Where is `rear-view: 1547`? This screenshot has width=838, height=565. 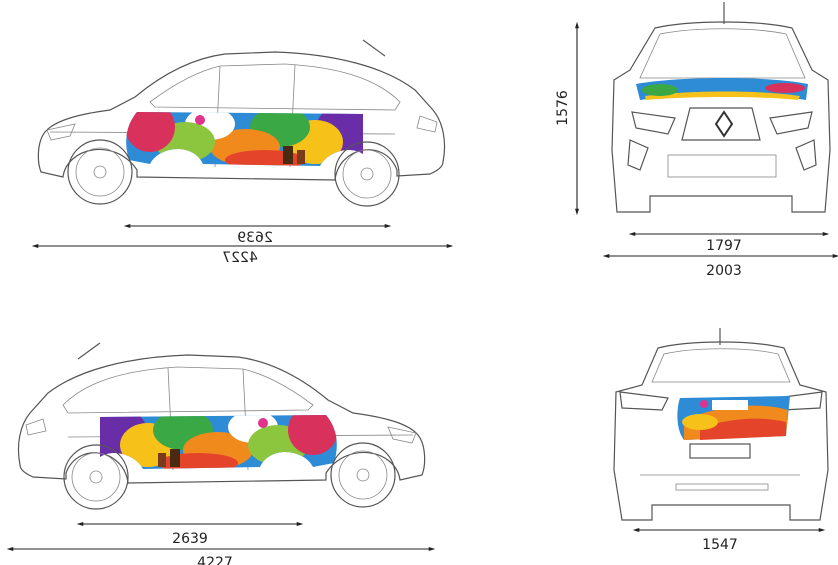 rear-view: 1547 is located at coordinates (721, 440).